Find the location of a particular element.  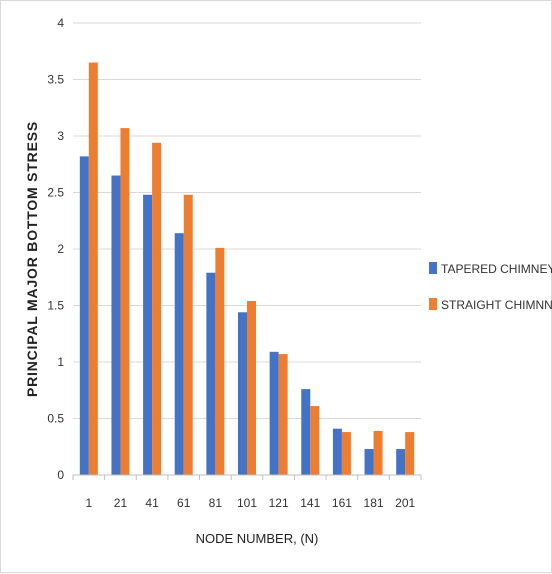

y-axis-title: PRINCIPAL MAJOR BOTTOM STRESS is located at coordinates (32, 259).